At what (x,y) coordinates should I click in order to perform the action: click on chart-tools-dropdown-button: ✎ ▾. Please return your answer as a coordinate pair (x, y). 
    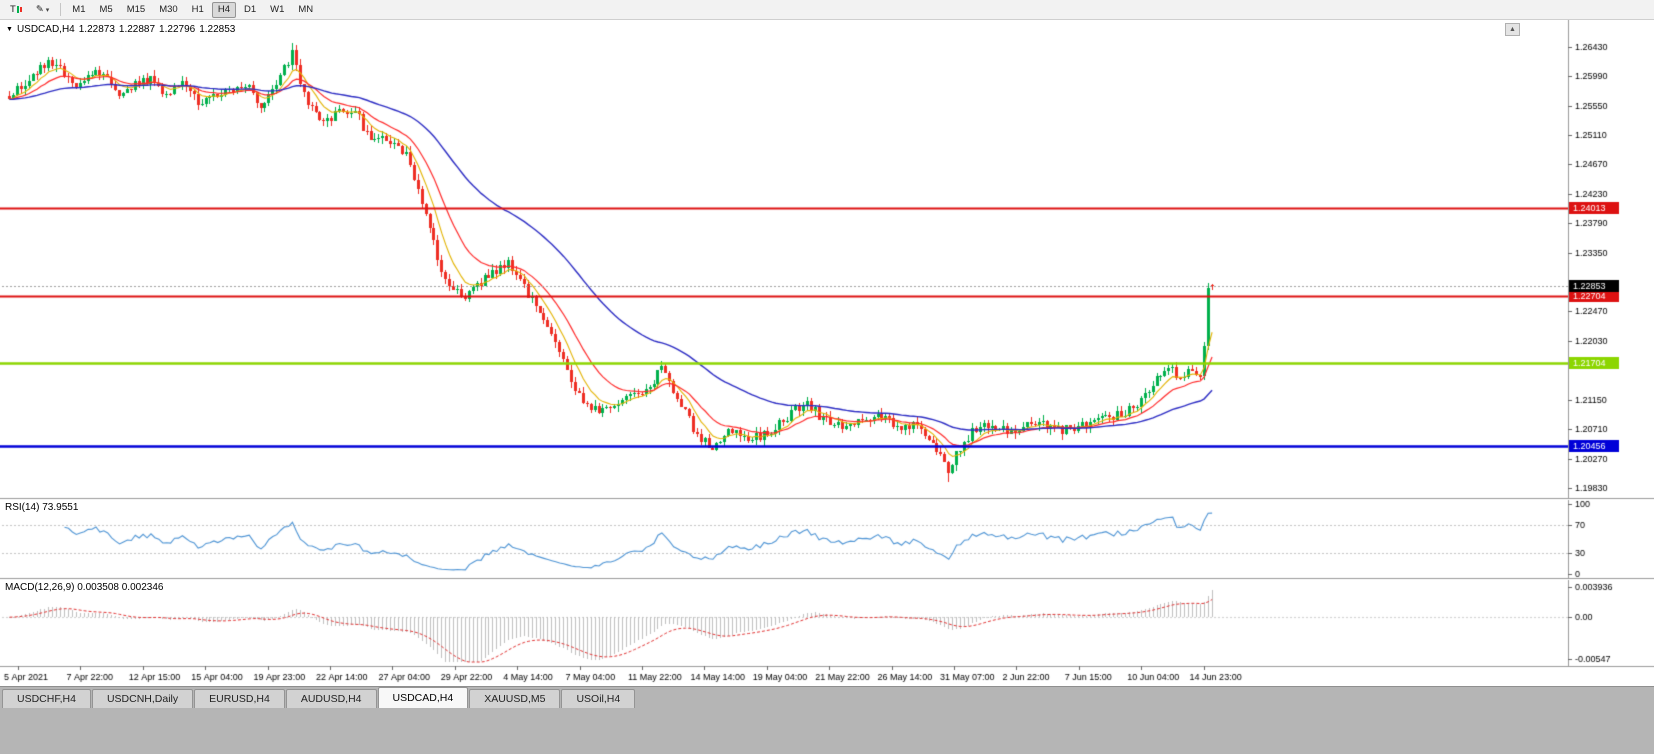
    Looking at the image, I should click on (42, 10).